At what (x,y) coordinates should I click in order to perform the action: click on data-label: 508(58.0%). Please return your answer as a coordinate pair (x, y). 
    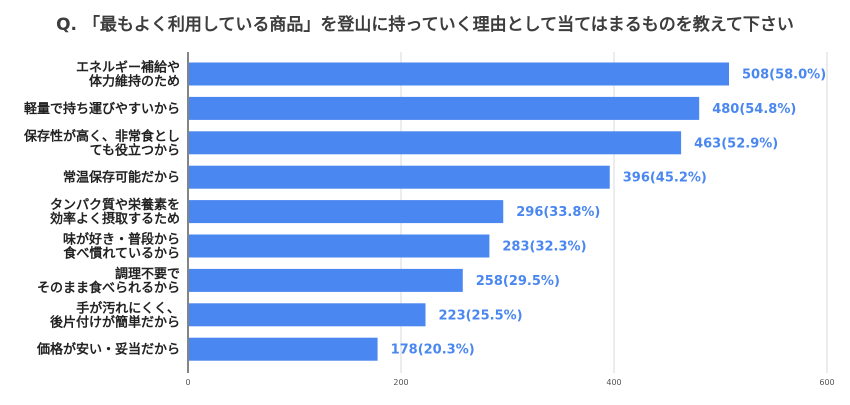
    Looking at the image, I should click on (784, 75).